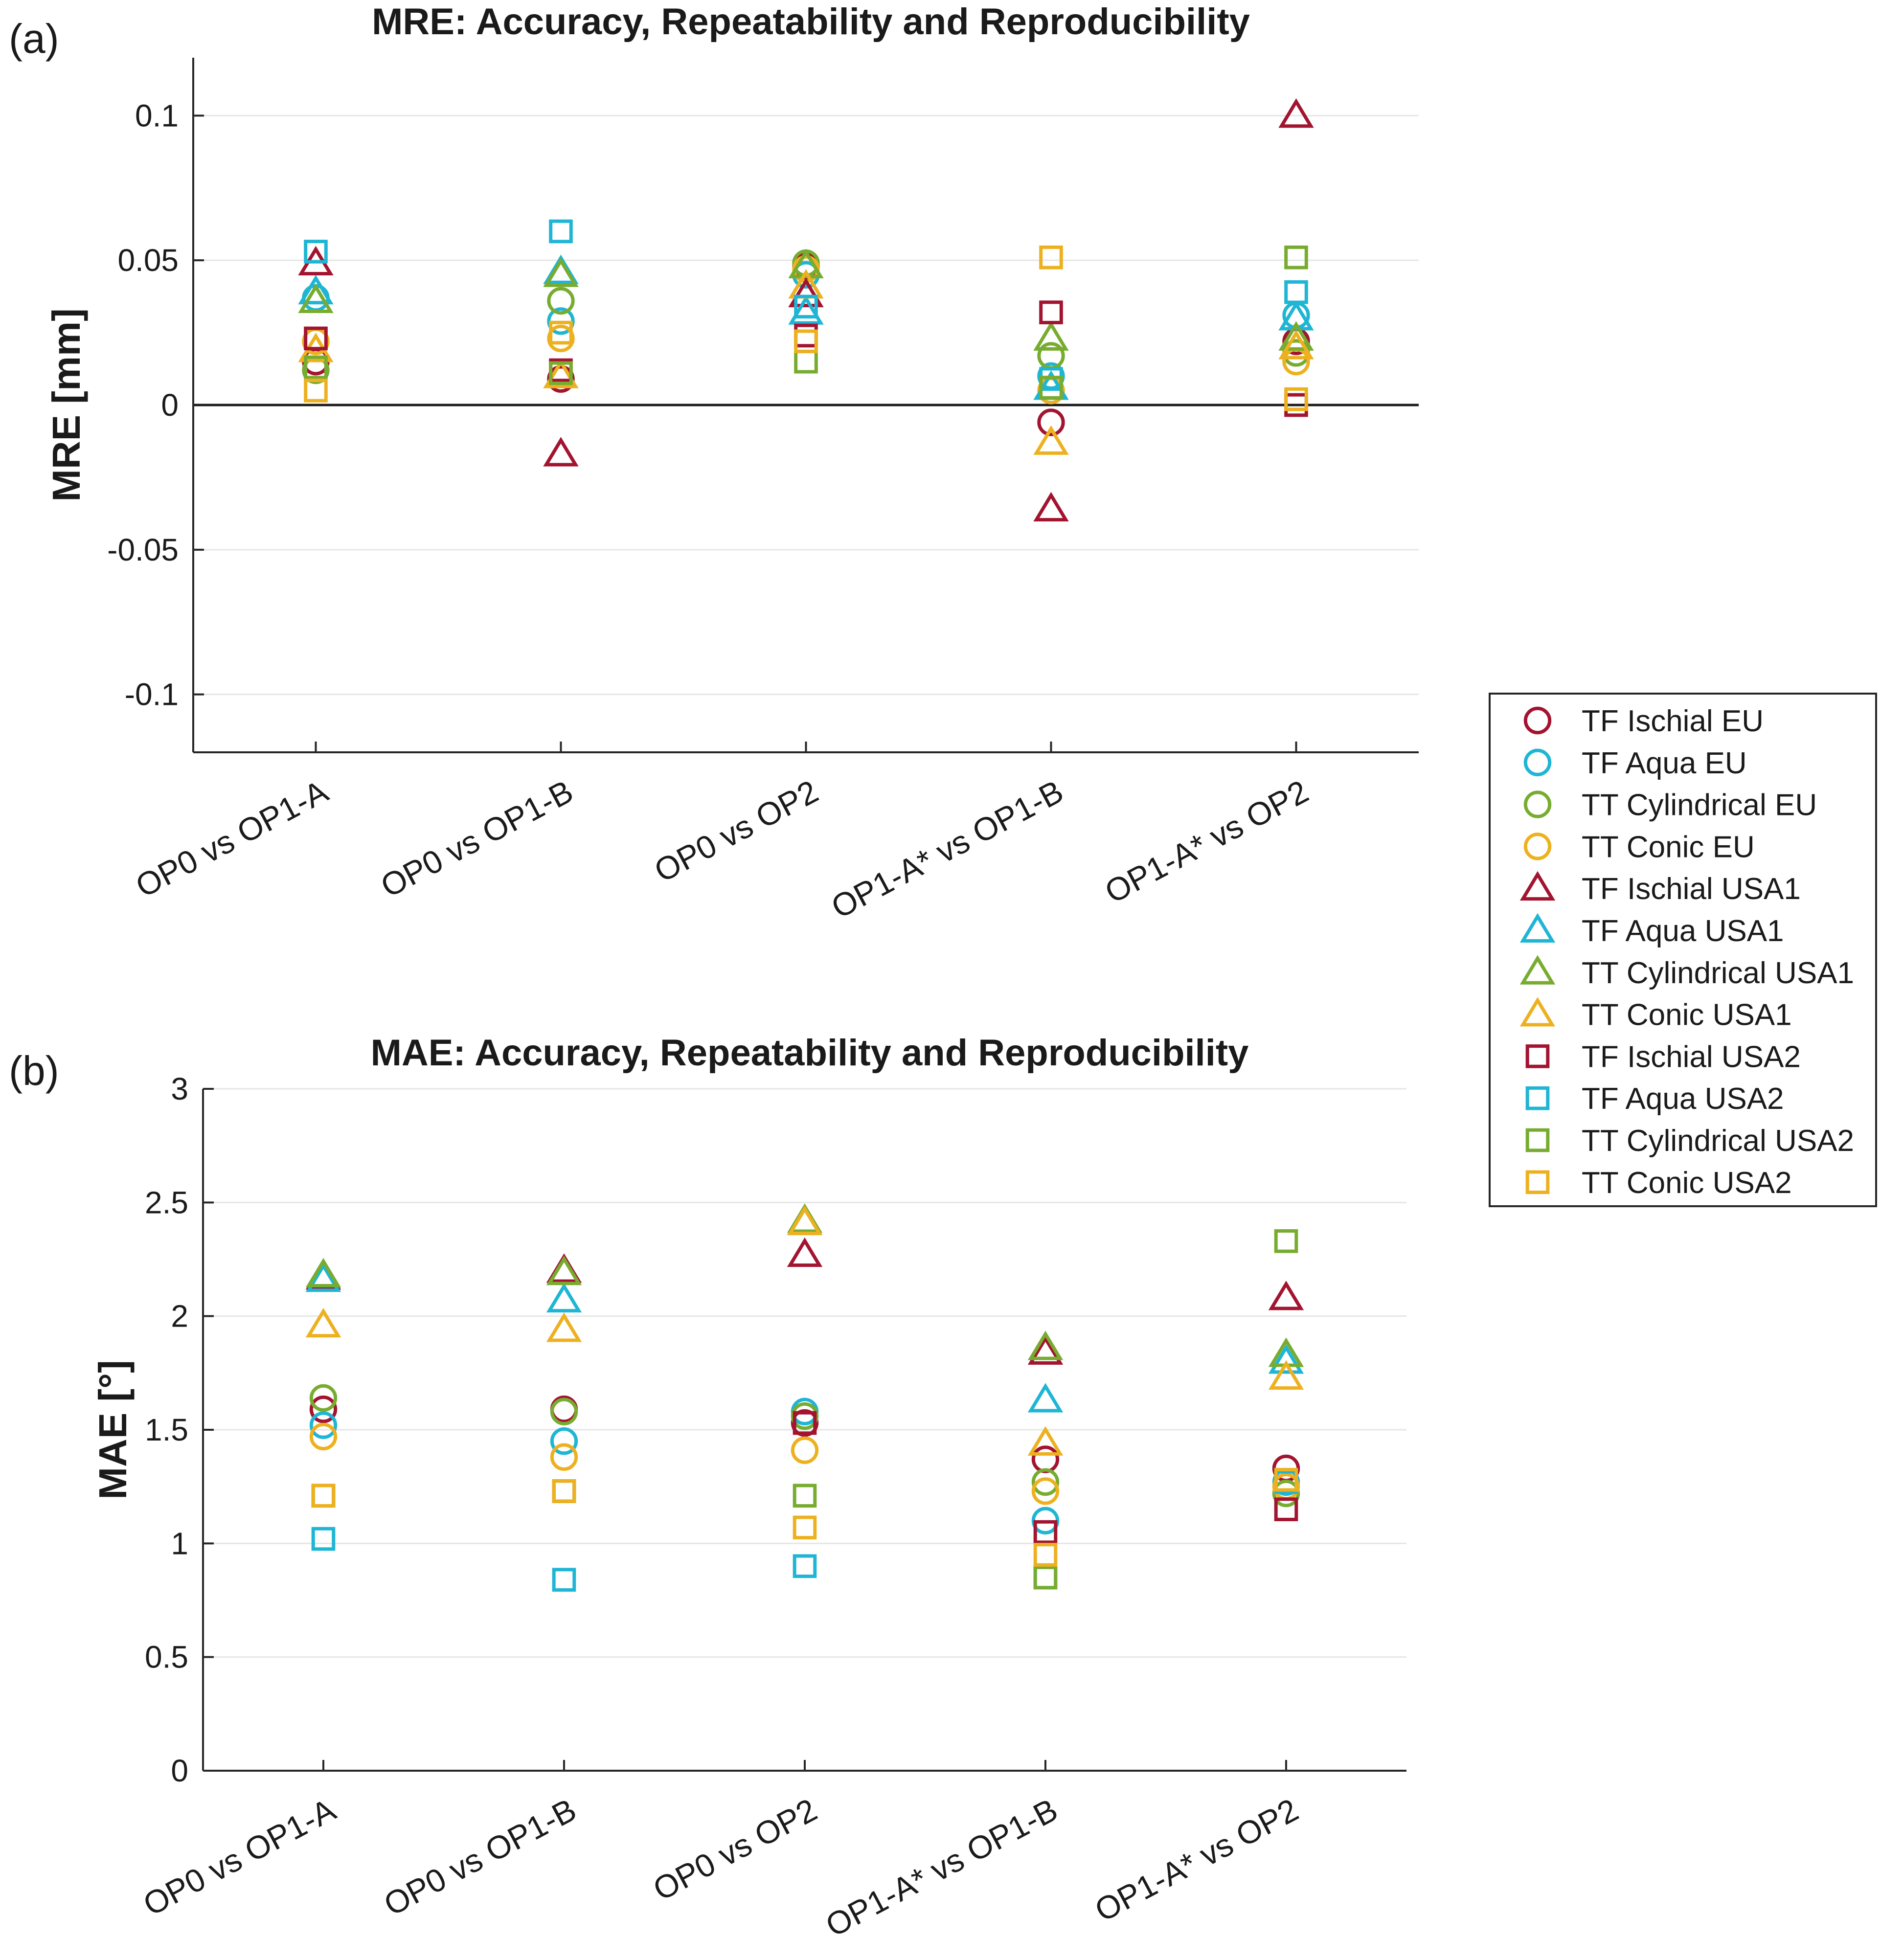  What do you see at coordinates (316, 298) in the screenshot?
I see `mre-point-tt-cylindrical-usa1-op0-vs-op1-a` at bounding box center [316, 298].